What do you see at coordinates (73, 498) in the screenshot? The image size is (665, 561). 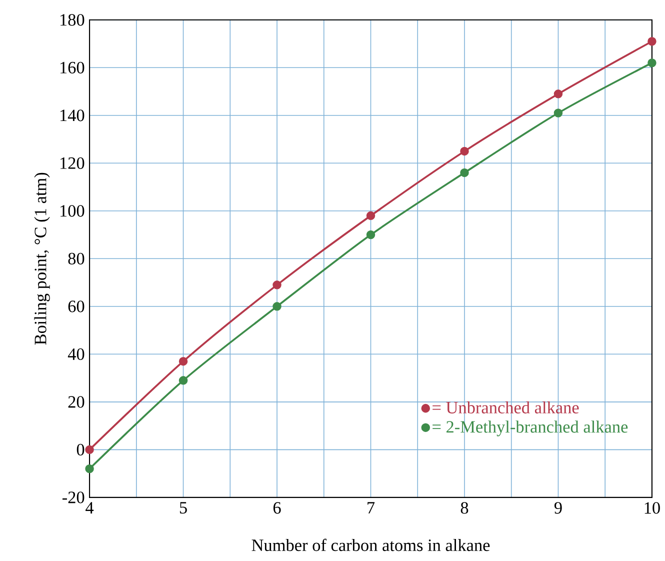 I see `y-tick-label: -20` at bounding box center [73, 498].